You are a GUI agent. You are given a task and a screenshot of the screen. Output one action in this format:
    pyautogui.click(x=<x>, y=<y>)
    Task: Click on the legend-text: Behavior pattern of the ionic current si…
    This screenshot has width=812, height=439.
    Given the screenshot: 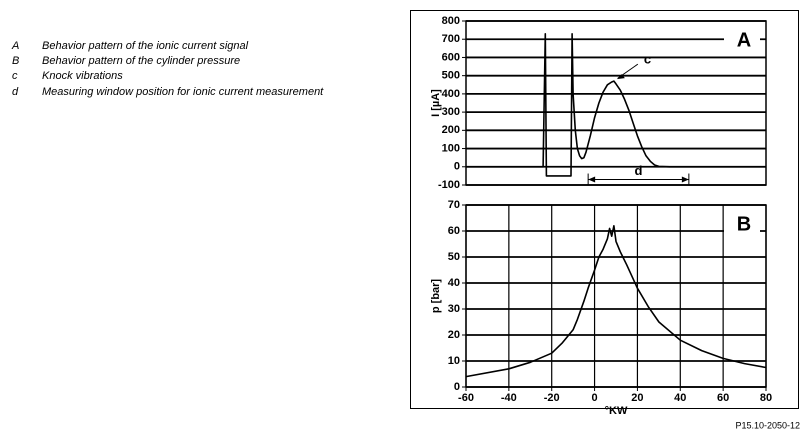 What is the action you would take?
    pyautogui.click(x=145, y=46)
    